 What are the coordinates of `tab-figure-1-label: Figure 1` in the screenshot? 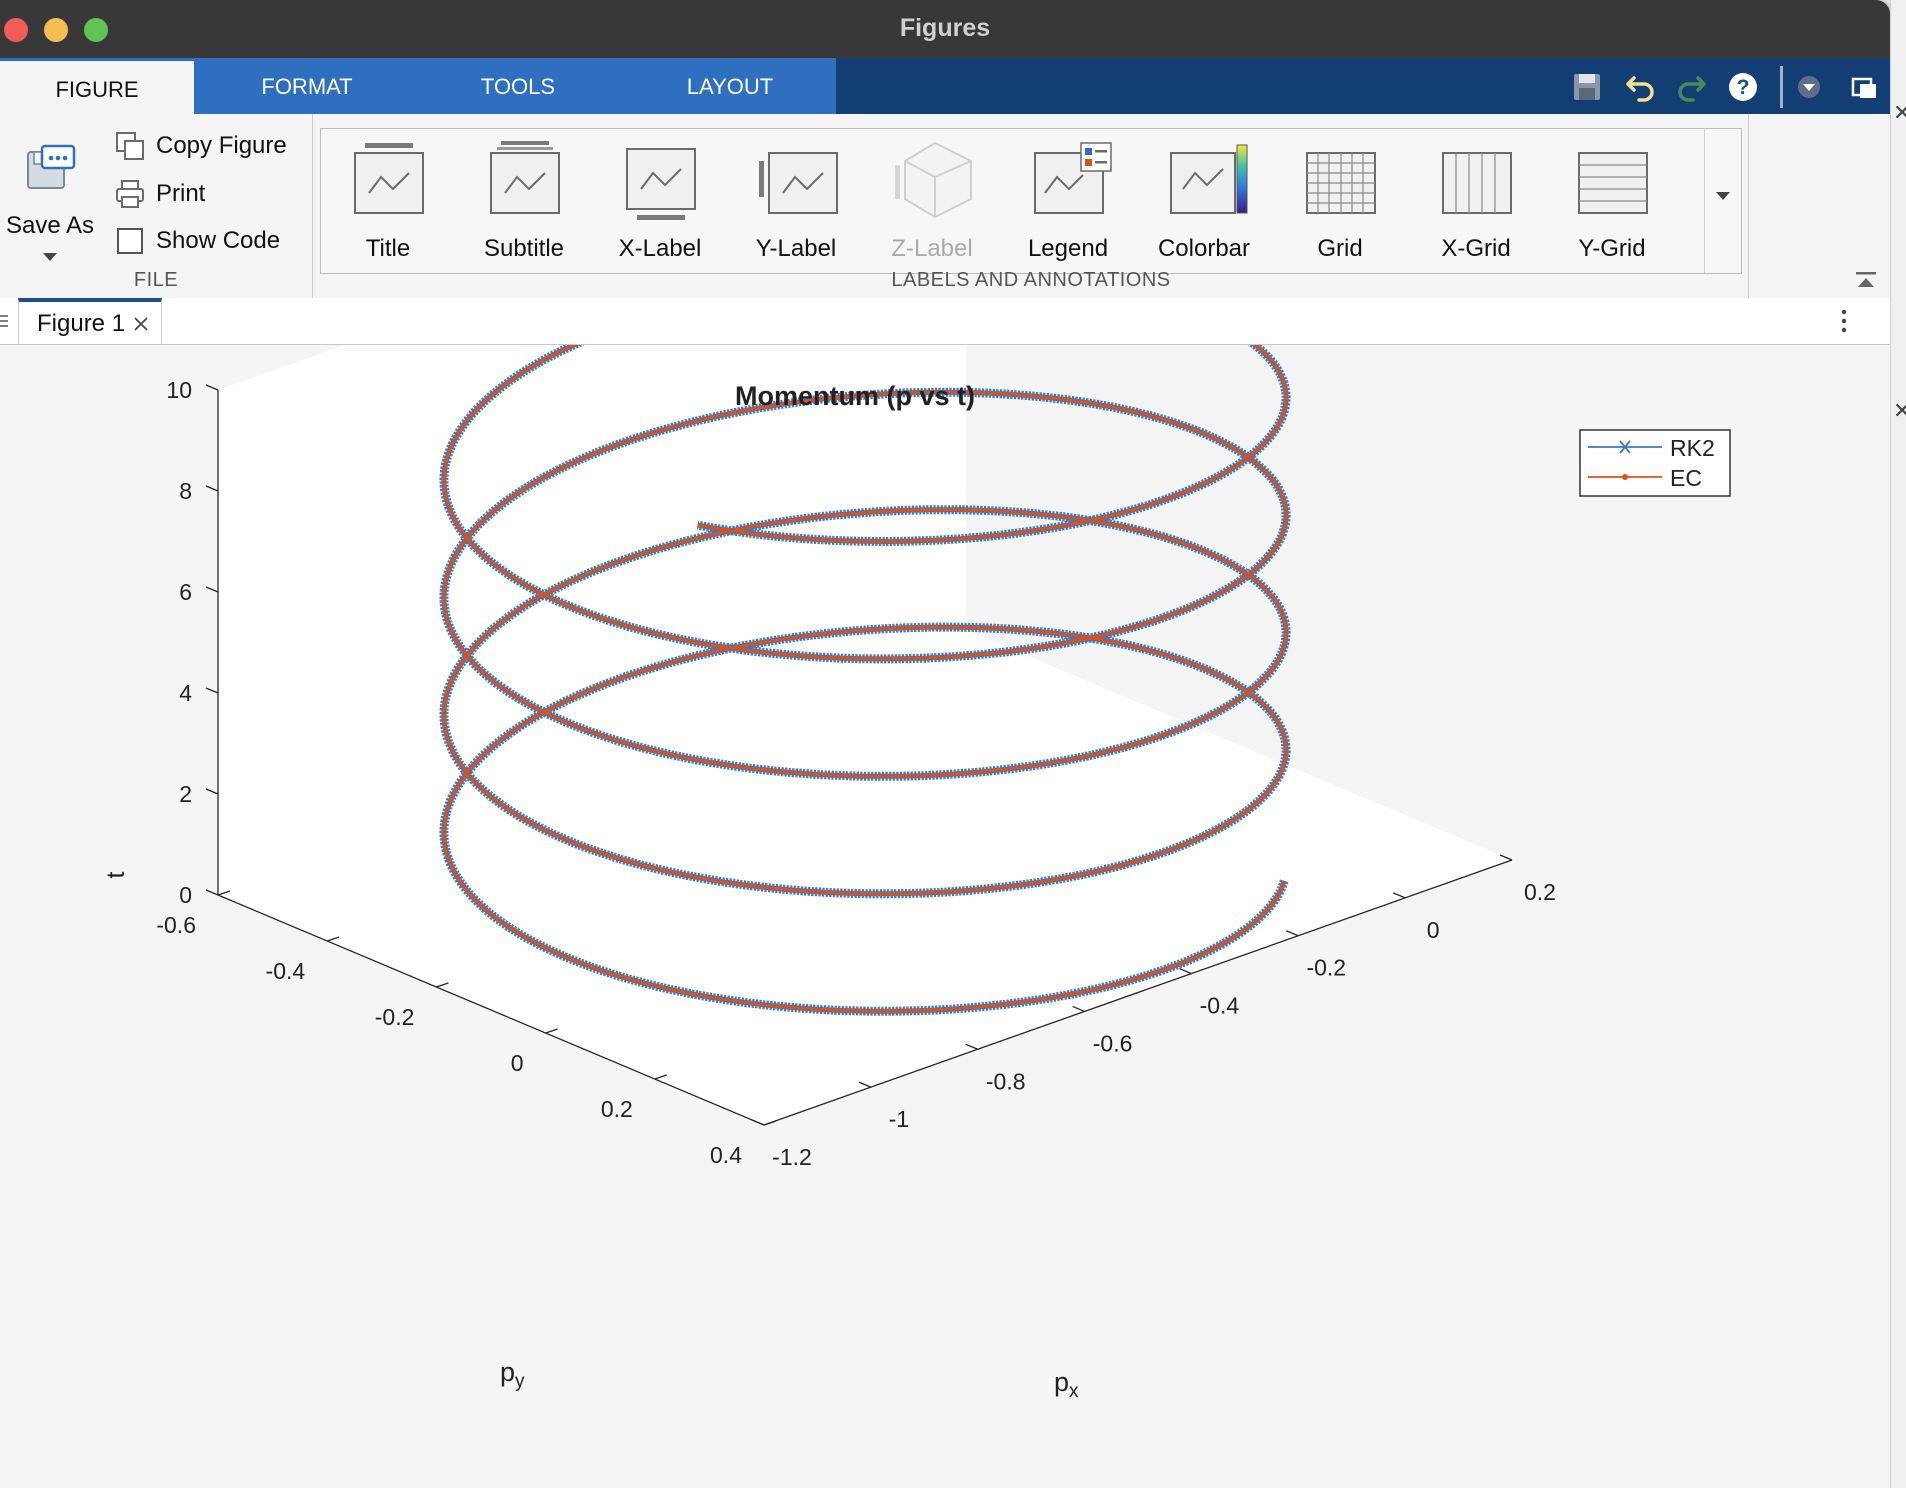 It's located at (81, 323).